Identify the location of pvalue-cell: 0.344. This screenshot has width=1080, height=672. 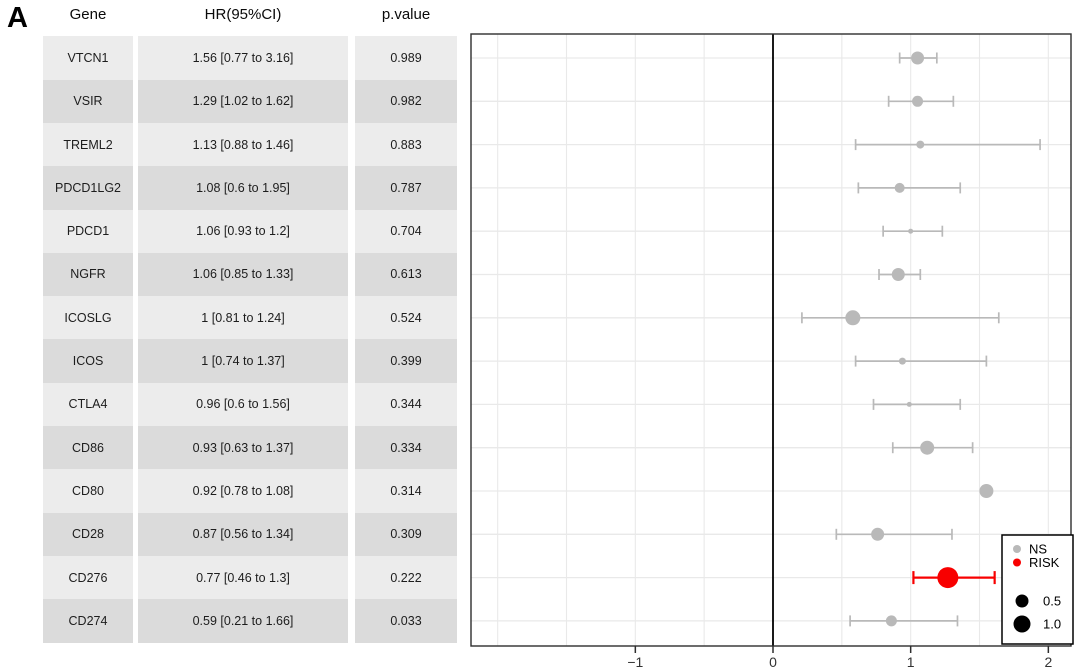
(406, 404).